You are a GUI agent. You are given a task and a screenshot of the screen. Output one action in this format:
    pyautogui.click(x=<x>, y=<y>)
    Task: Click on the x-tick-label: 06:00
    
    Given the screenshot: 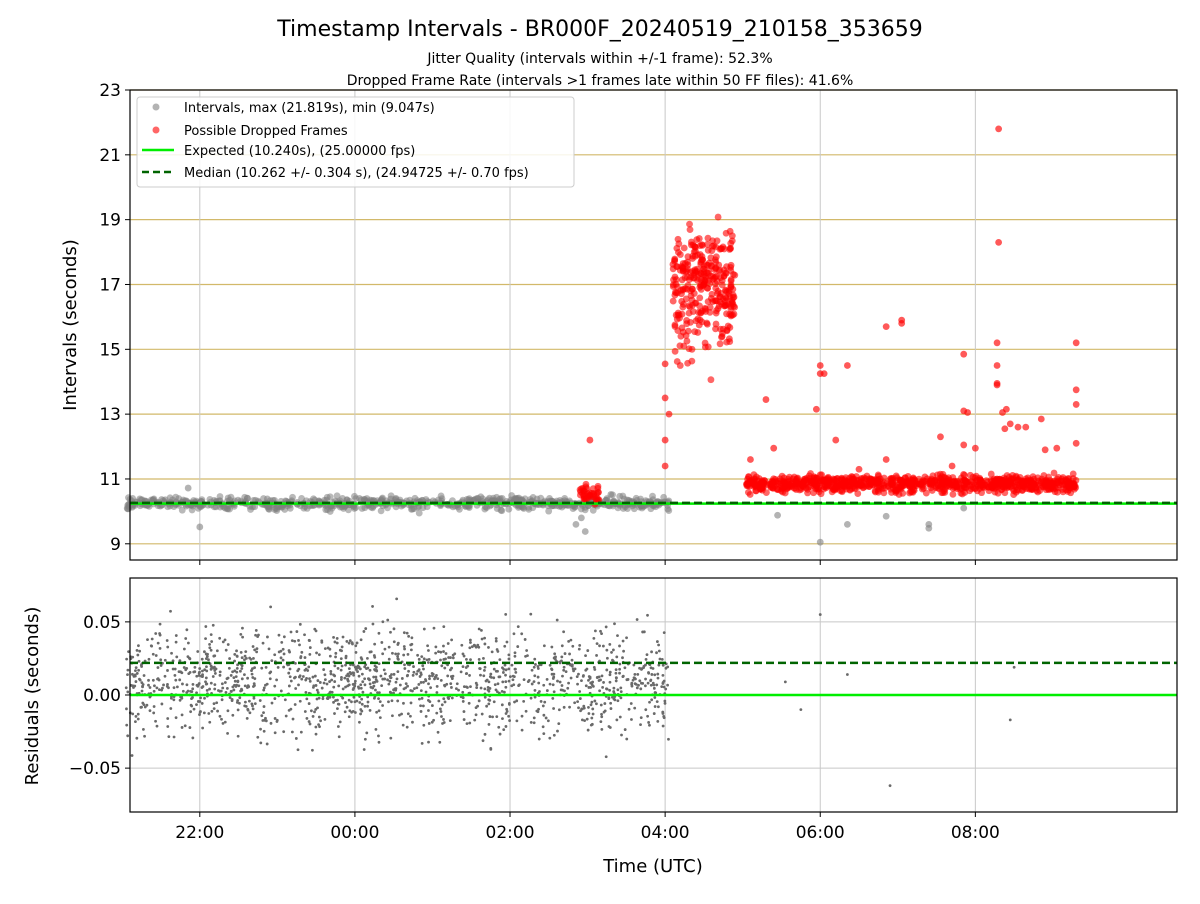 What is the action you would take?
    pyautogui.click(x=820, y=833)
    